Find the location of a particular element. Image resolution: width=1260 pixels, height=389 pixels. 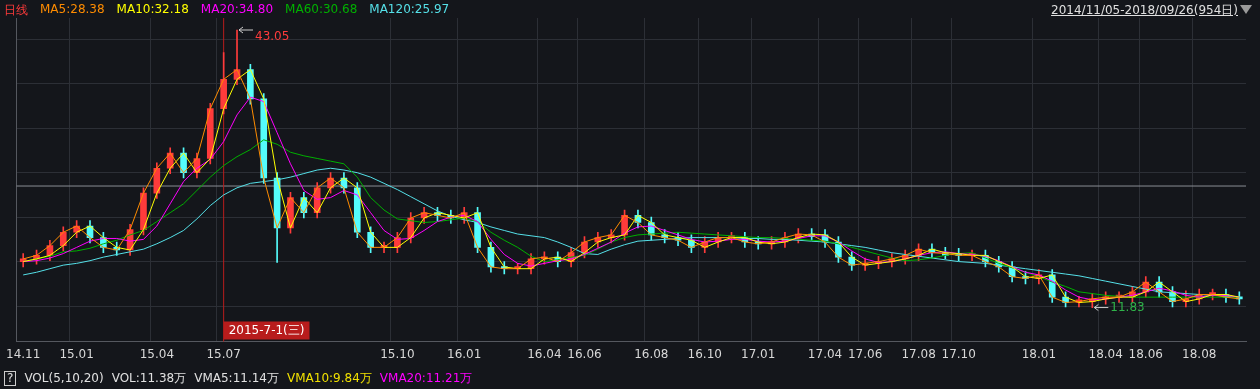

x-tick-label: 16.06 is located at coordinates (584, 353).